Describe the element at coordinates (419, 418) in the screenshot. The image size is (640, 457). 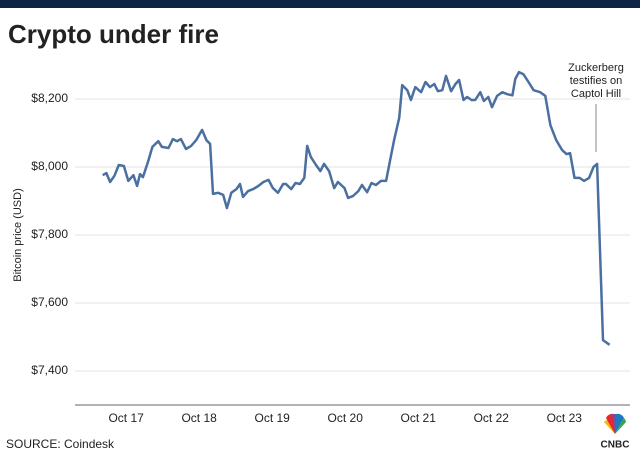
I see `x-tick-label: Oct 21` at that location.